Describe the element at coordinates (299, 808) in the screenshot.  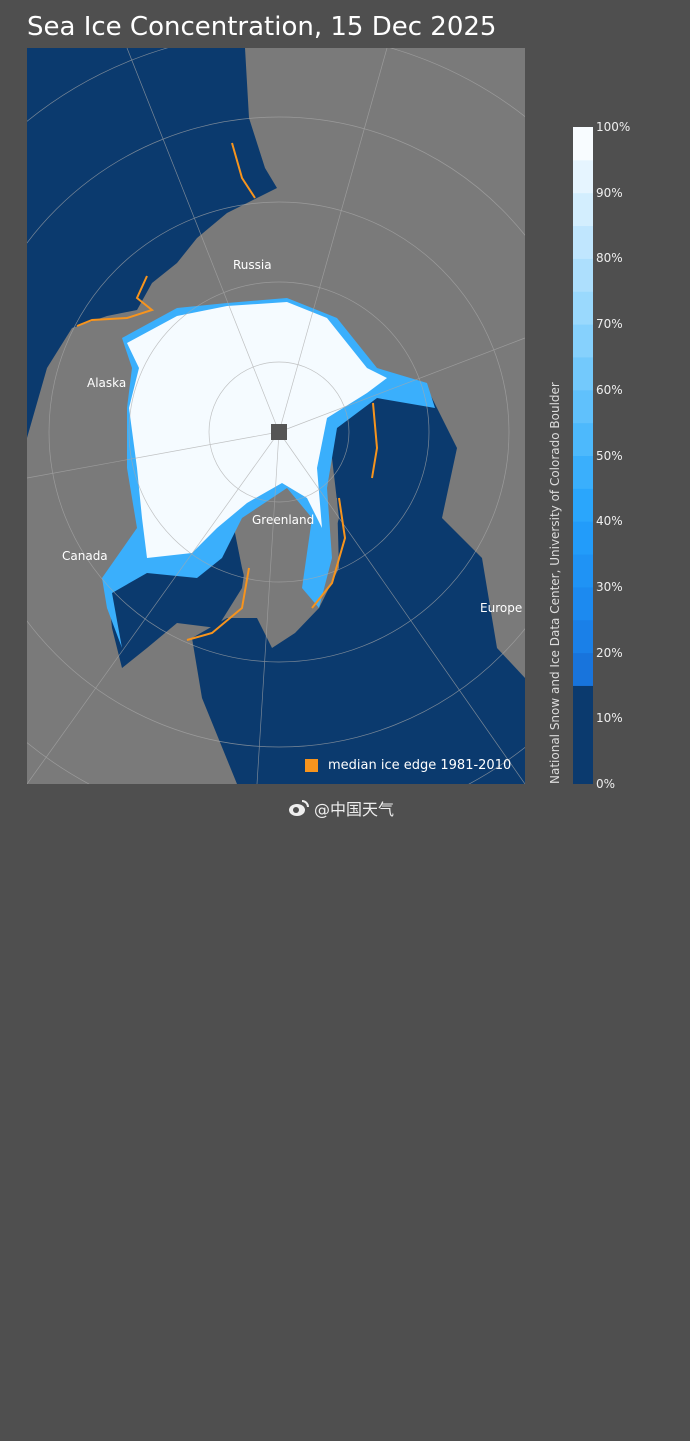
I see `weibo-icon` at that location.